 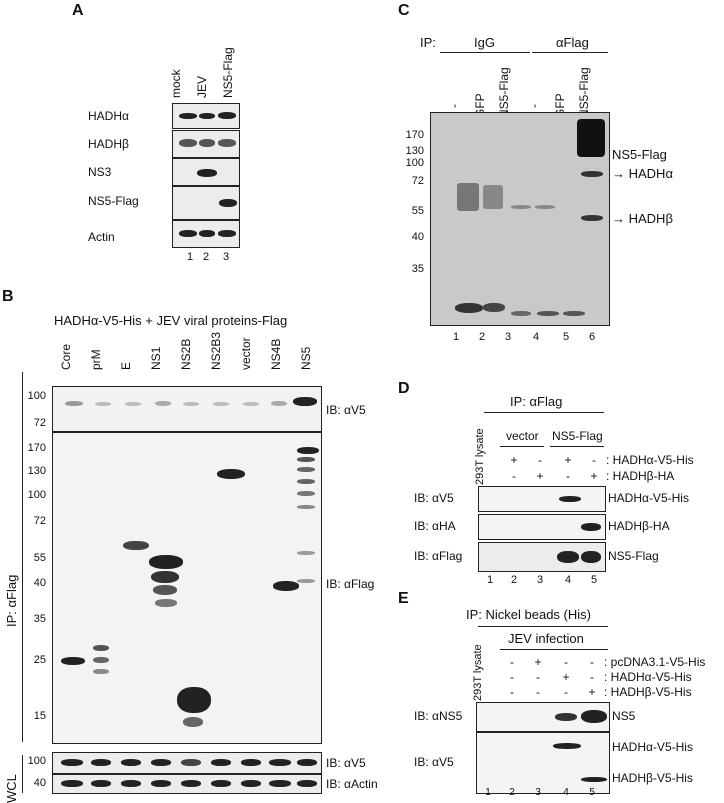 I want to click on panel-c-mw-40: 40, so click(x=417, y=237).